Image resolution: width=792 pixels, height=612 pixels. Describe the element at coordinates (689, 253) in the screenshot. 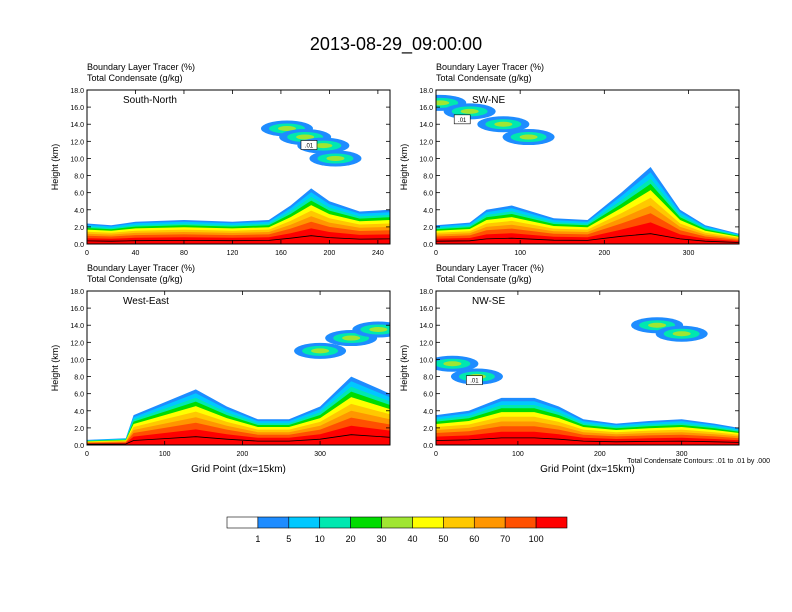

I see `x-tick-label: 300` at that location.